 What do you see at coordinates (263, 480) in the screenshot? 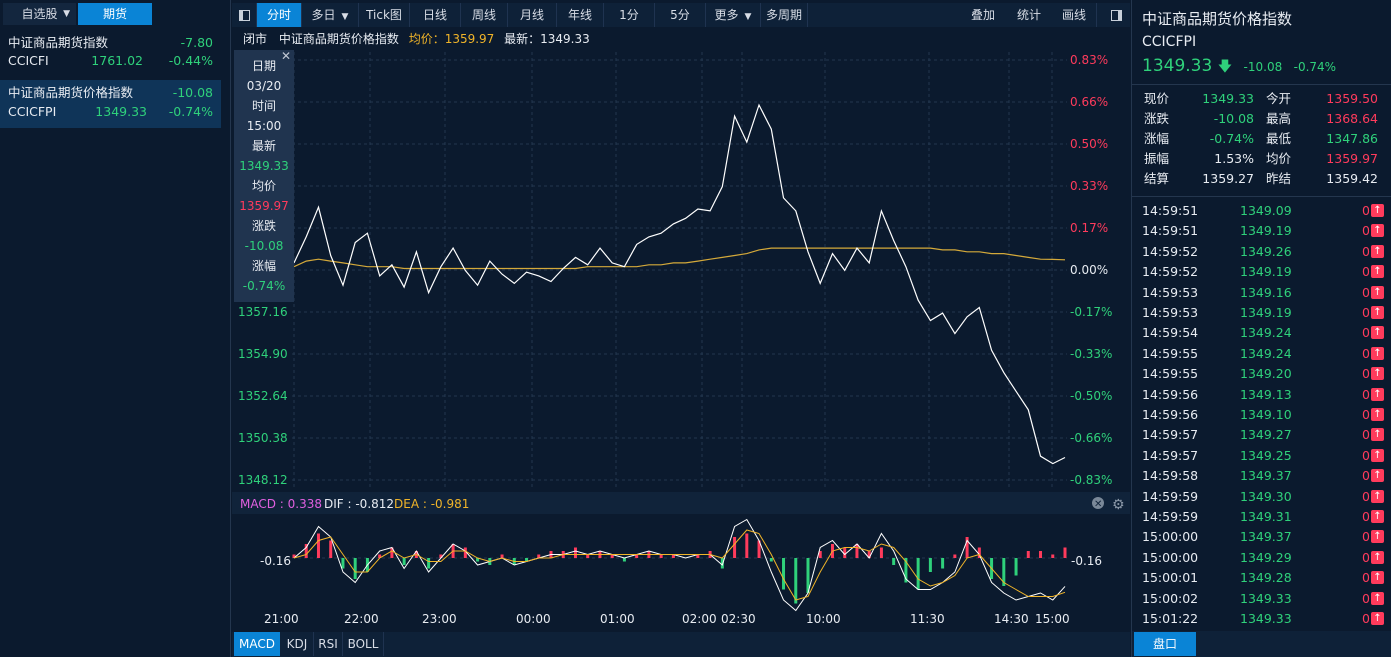
I see `y-tick-left: 1348.12` at bounding box center [263, 480].